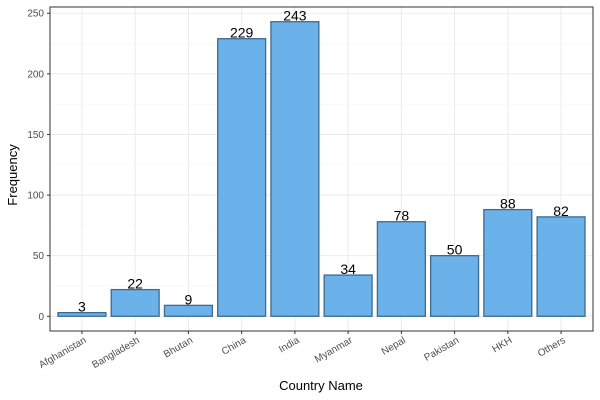 Image resolution: width=600 pixels, height=400 pixels. Describe the element at coordinates (135, 302) in the screenshot. I see `bar-bangladesh` at that location.